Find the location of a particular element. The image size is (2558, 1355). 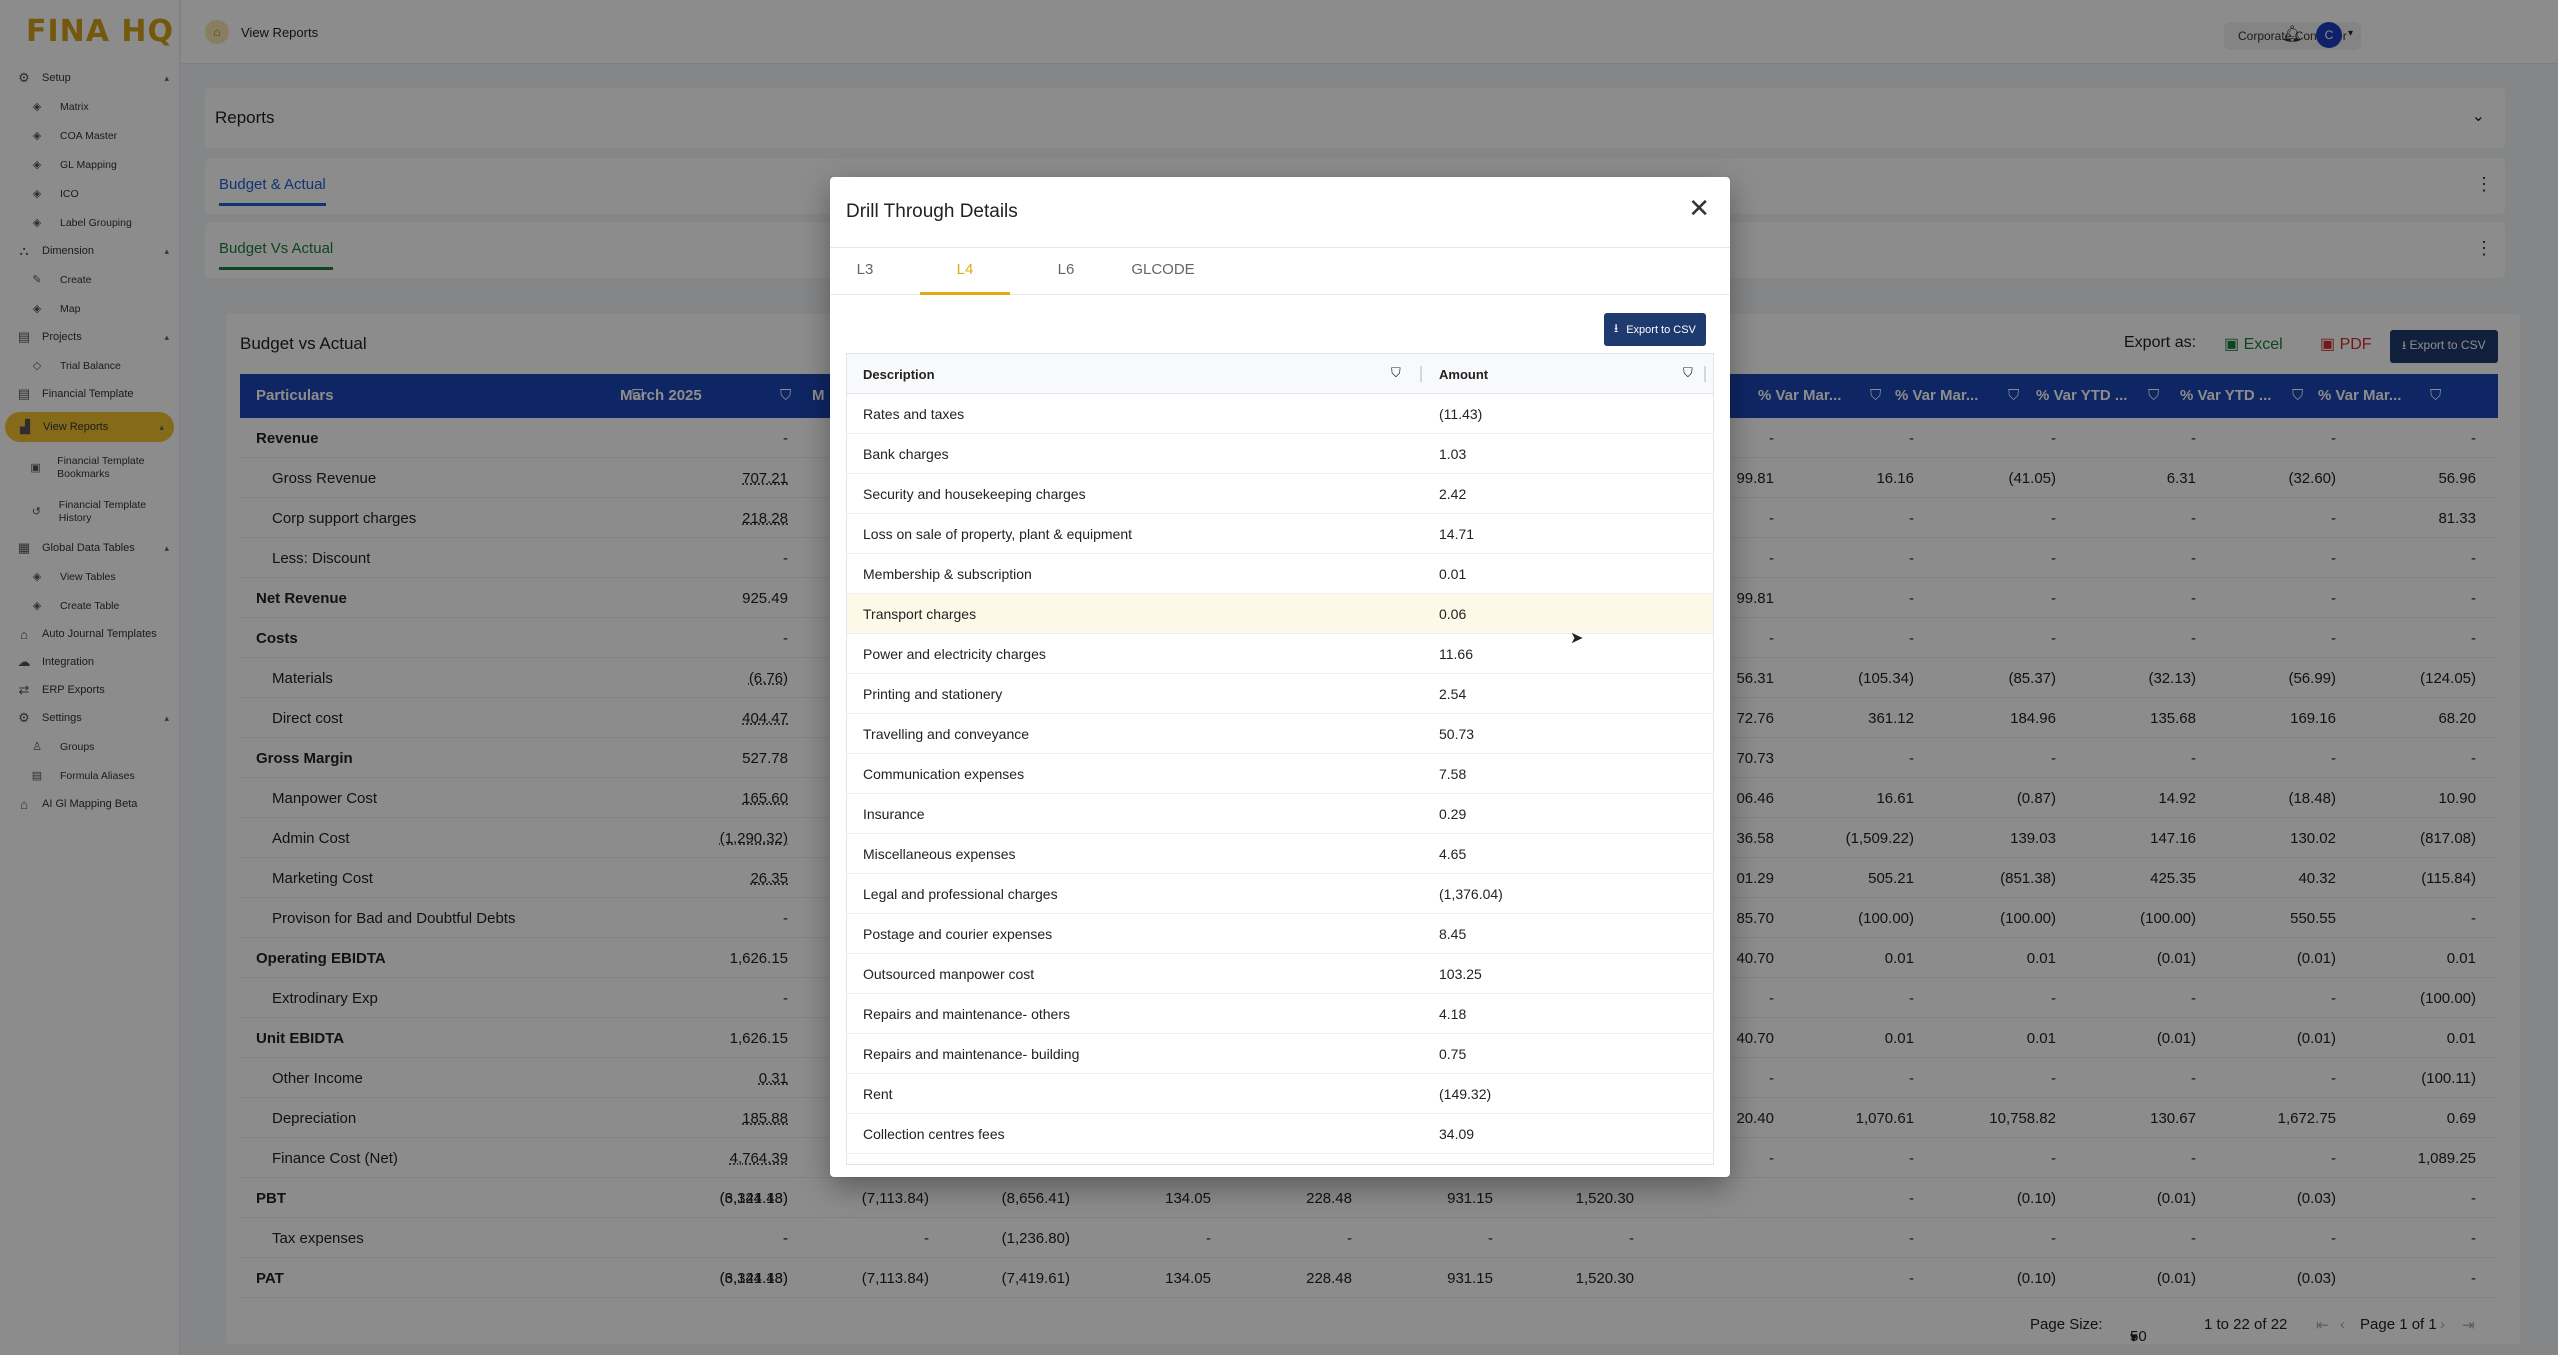

table-row: Repairs and maintenance- building 0.75 is located at coordinates (1280, 1054).